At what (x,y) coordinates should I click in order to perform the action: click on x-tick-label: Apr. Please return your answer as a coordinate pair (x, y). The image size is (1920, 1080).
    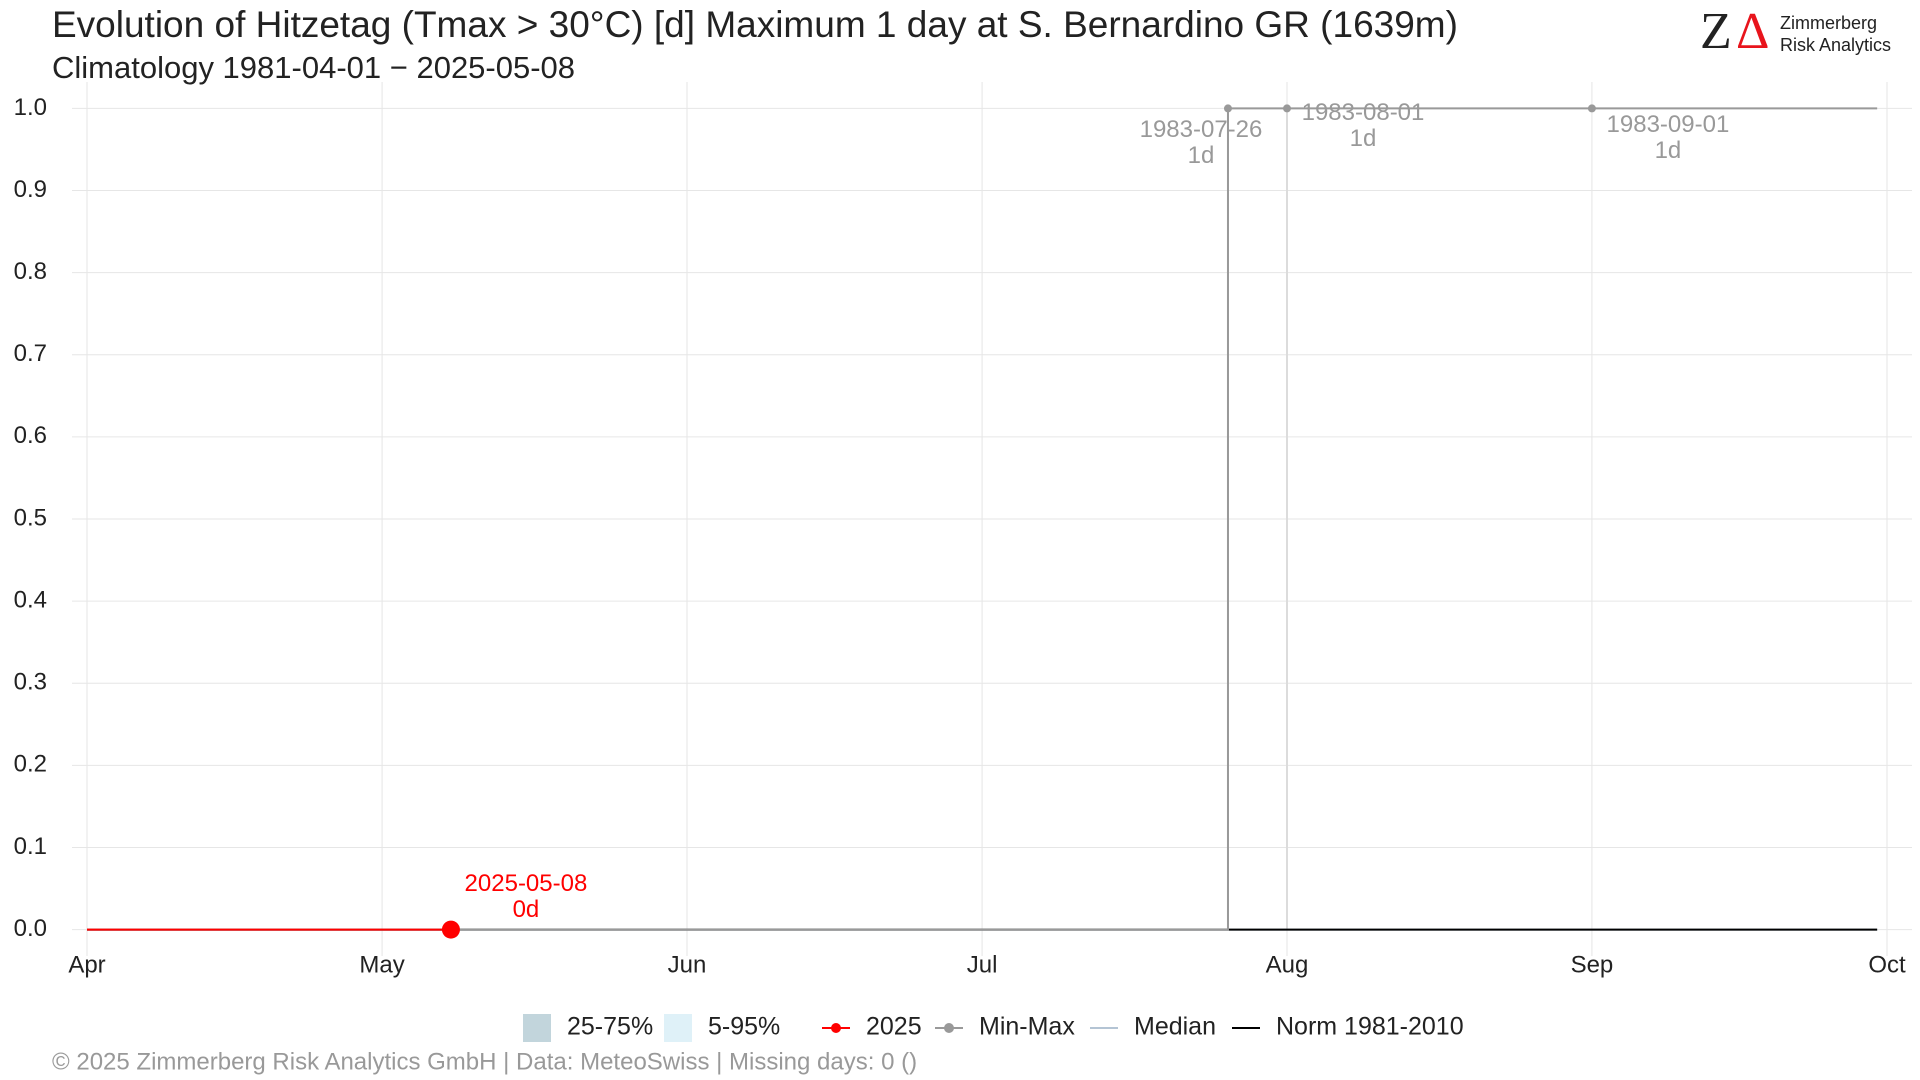
    Looking at the image, I should click on (86, 964).